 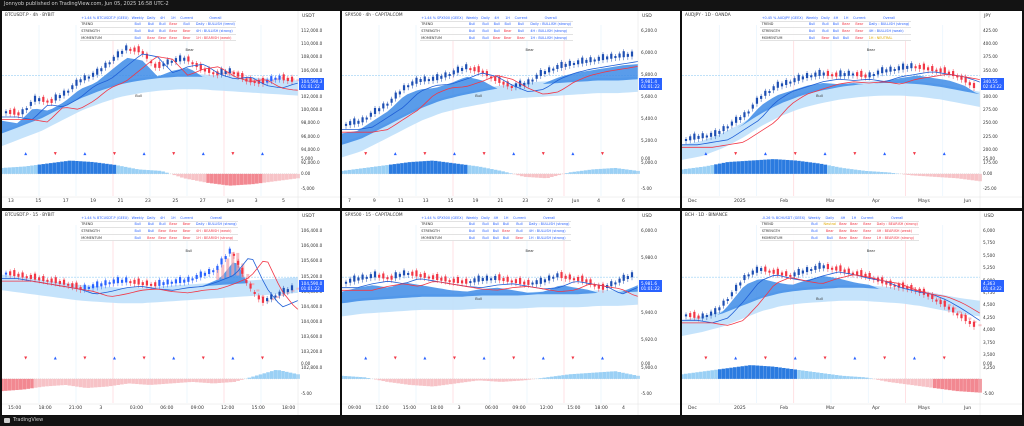 What do you see at coordinates (706, 215) in the screenshot?
I see `symbol-title: BCH · 1D · BINANCE` at bounding box center [706, 215].